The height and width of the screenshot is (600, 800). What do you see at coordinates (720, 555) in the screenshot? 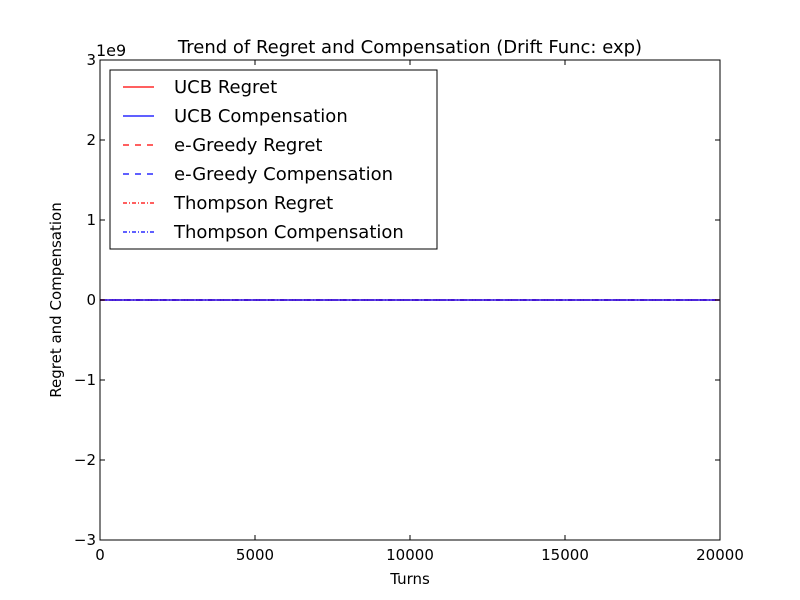
I see `x-tick-label: 20000` at bounding box center [720, 555].